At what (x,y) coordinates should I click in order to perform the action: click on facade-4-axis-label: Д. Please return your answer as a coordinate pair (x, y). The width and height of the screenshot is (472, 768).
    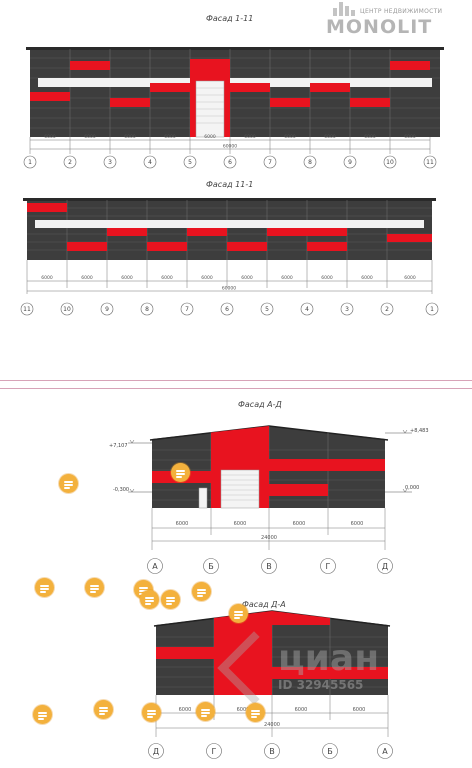
    Looking at the image, I should click on (156, 751).